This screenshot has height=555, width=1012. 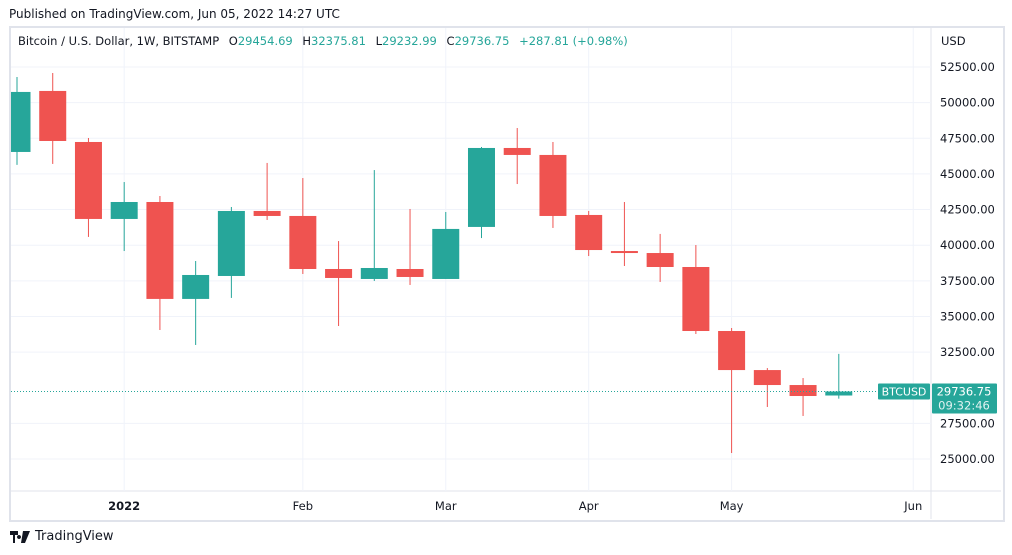 I want to click on bar-countdown-label: 09:32:46, so click(x=964, y=405).